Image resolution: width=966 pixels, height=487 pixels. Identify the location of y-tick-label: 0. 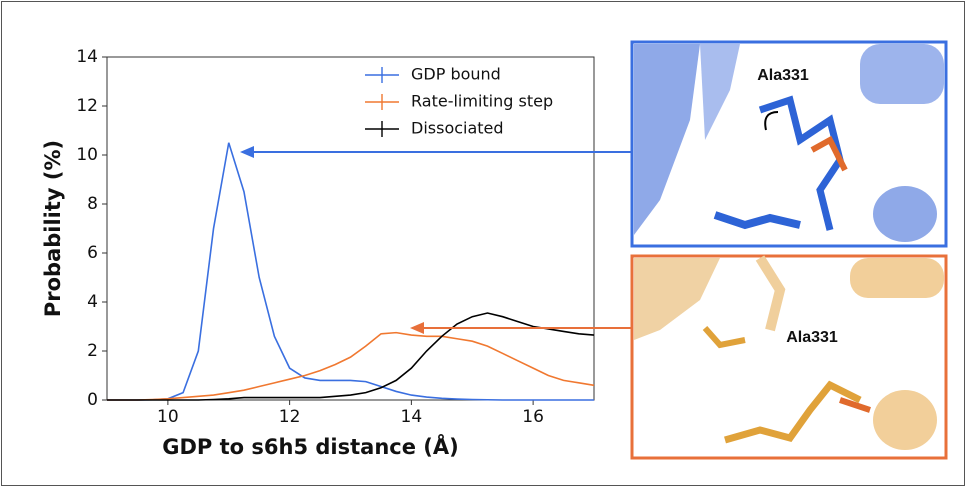
(92, 400).